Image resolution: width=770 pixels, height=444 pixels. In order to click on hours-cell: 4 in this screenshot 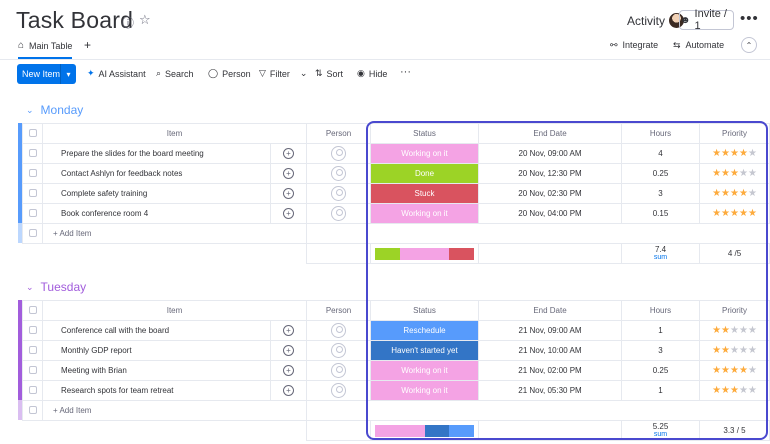, I will do `click(660, 153)`.